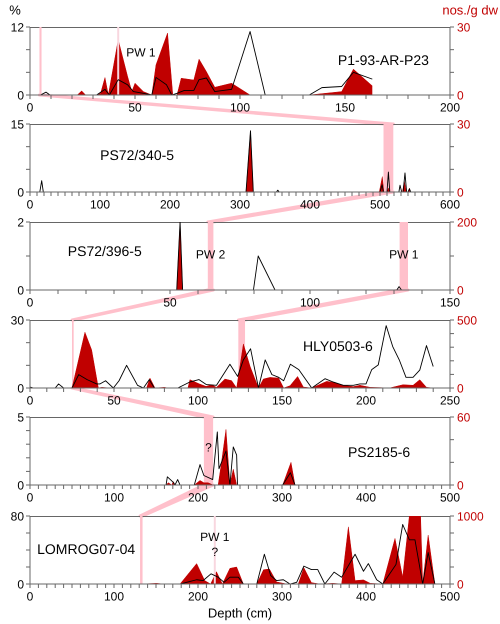 Image resolution: width=500 pixels, height=624 pixels. What do you see at coordinates (464, 417) in the screenshot?
I see `y2-tick-label: 60` at bounding box center [464, 417].